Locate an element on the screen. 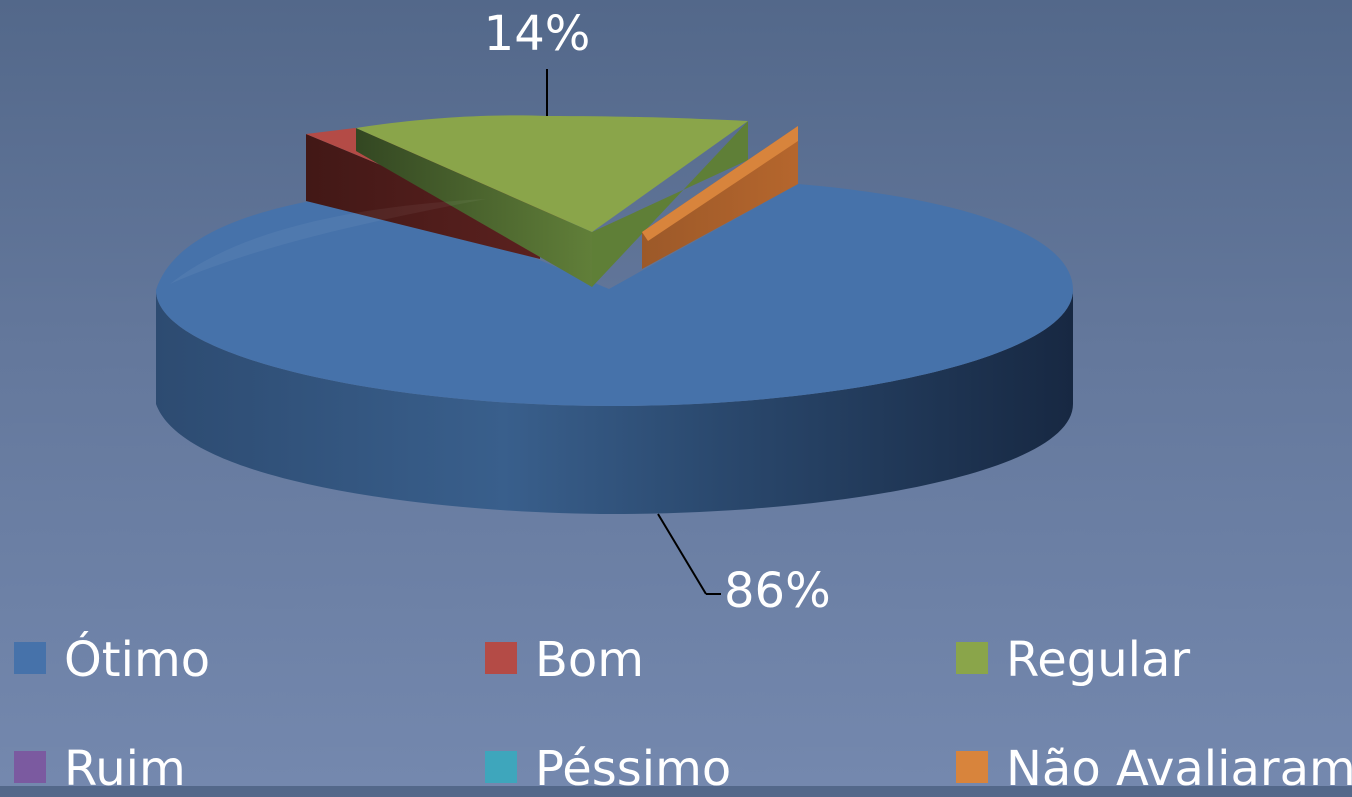 The height and width of the screenshot is (797, 1352). pie-slice-bom-side is located at coordinates (423, 196).